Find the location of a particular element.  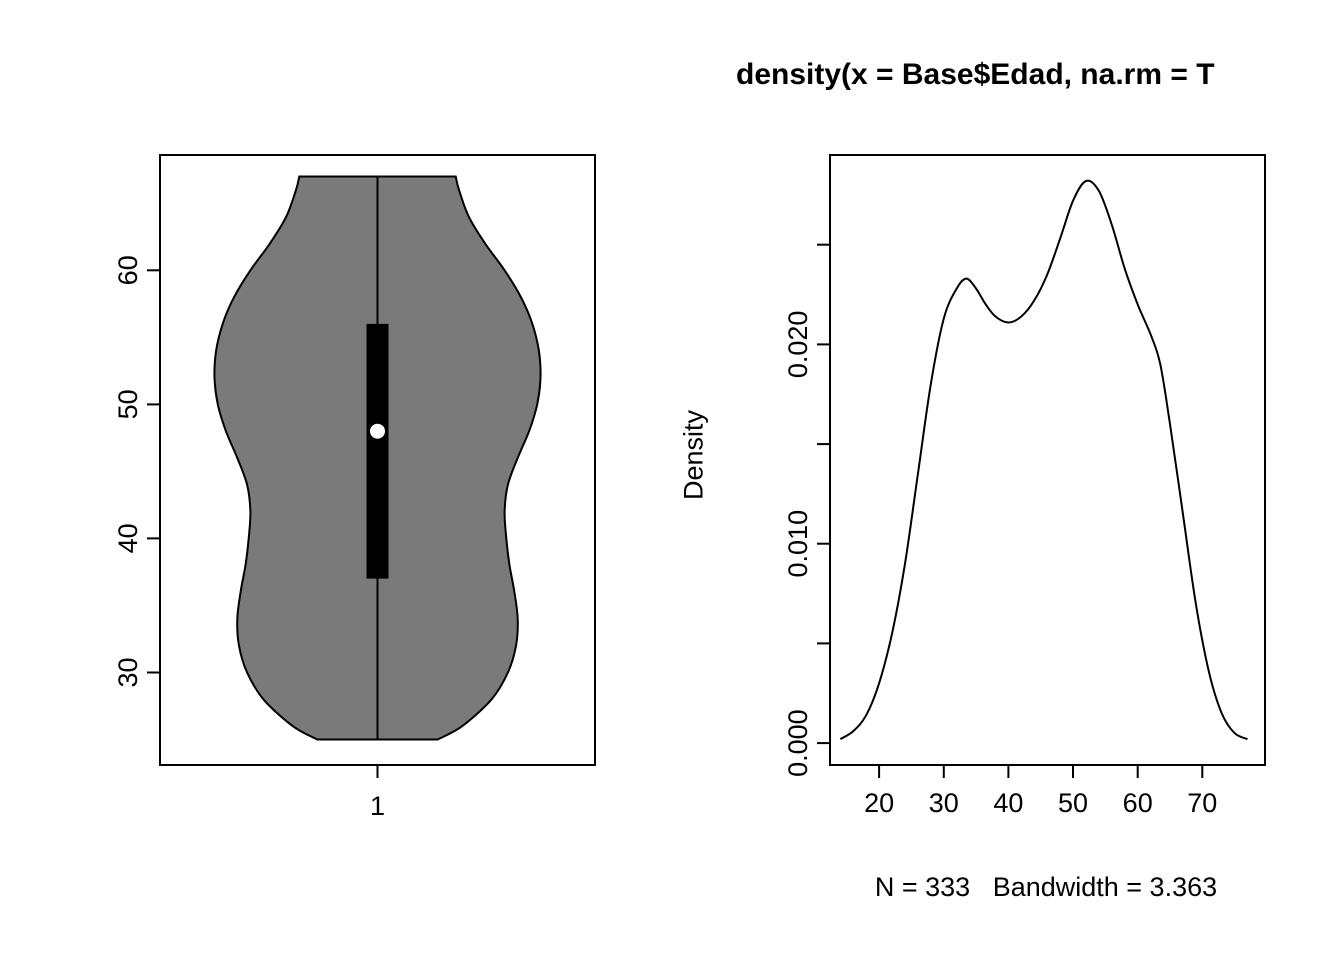

median-dot is located at coordinates (377, 431).